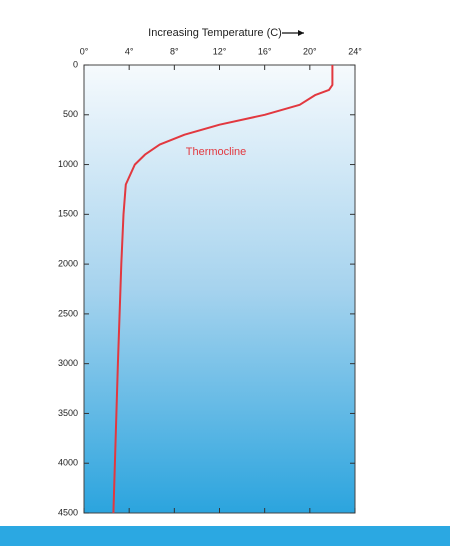  Describe the element at coordinates (68, 313) in the screenshot. I see `y-tick-label: 2500` at that location.